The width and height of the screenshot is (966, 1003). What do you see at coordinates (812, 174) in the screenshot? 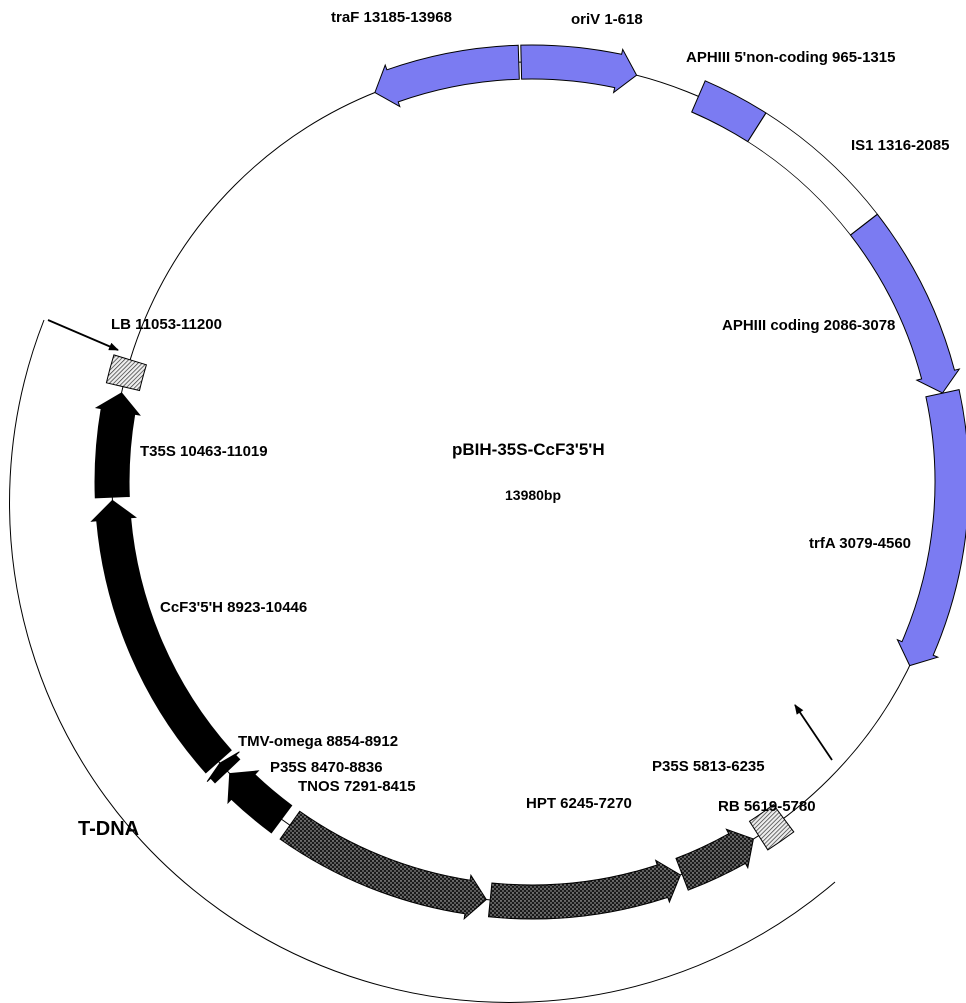
I see `feature-is1-block` at bounding box center [812, 174].